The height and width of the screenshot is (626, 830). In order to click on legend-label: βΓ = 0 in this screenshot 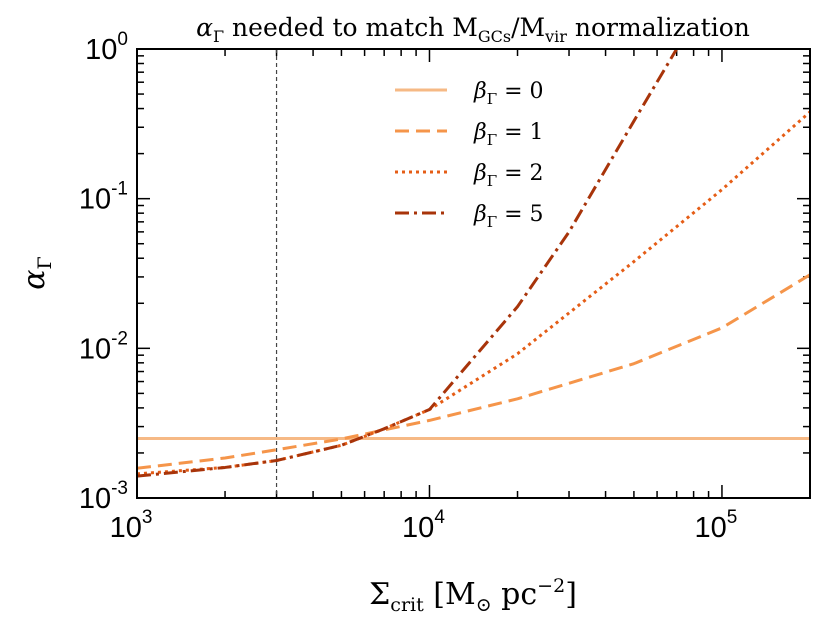, I will do `click(508, 93)`.